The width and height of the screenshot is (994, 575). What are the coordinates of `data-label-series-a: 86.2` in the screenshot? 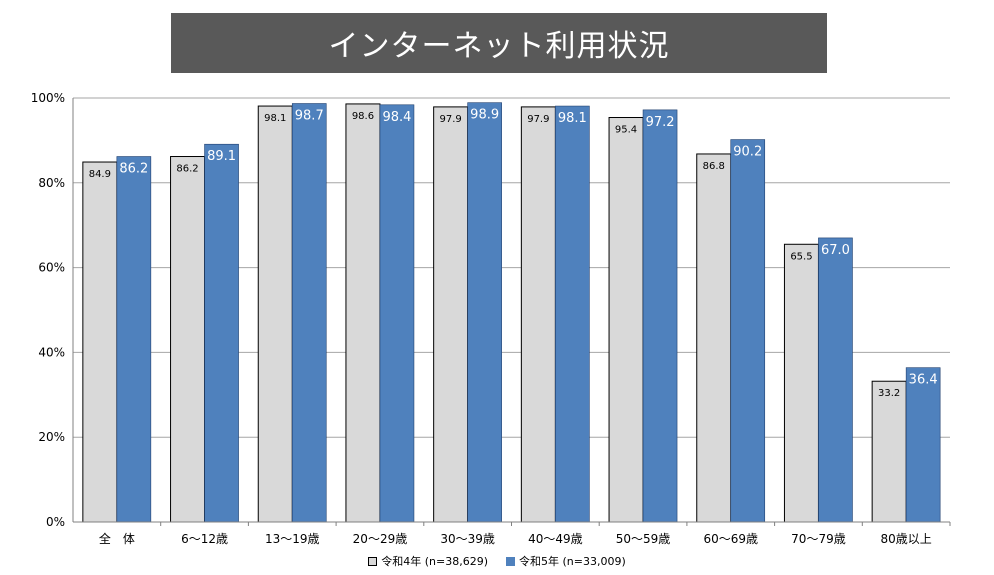 It's located at (187, 169).